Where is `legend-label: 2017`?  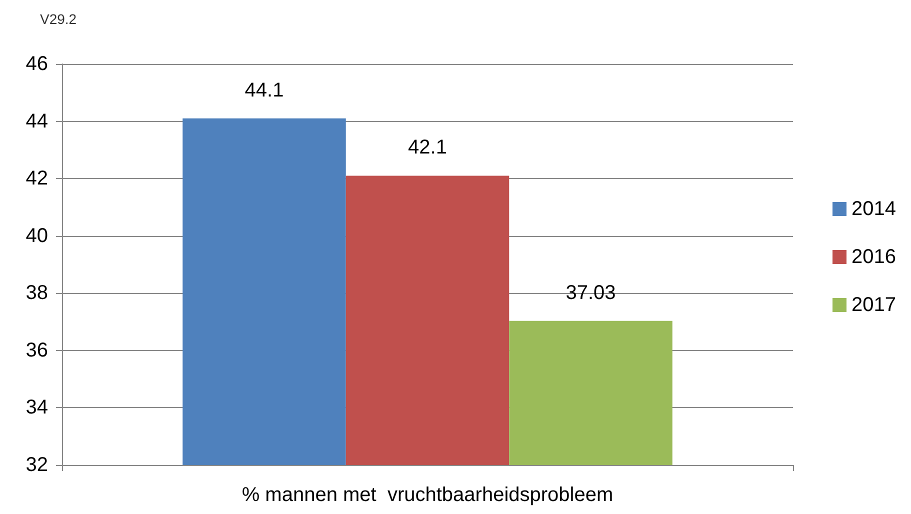
legend-label: 2017 is located at coordinates (874, 305).